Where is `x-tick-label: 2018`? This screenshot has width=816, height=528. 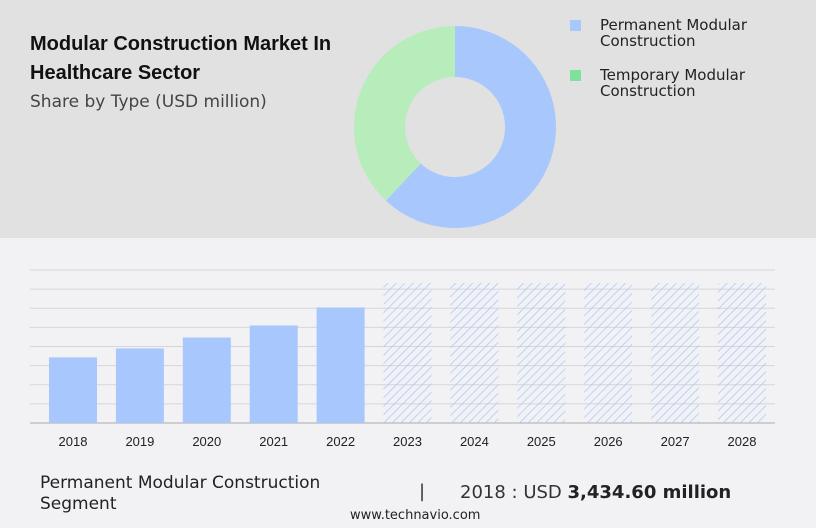
x-tick-label: 2018 is located at coordinates (73, 441).